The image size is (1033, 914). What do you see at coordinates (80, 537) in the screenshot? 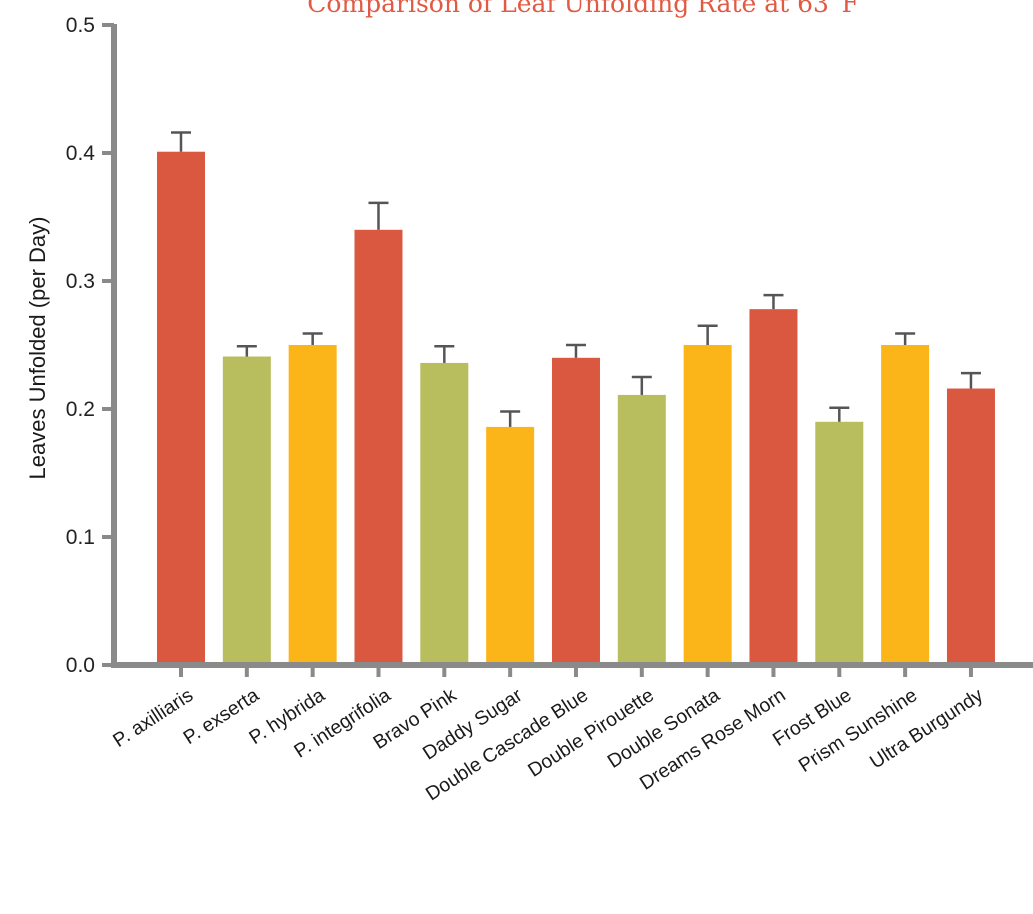
I see `y-tick-label: 0.1` at bounding box center [80, 537].